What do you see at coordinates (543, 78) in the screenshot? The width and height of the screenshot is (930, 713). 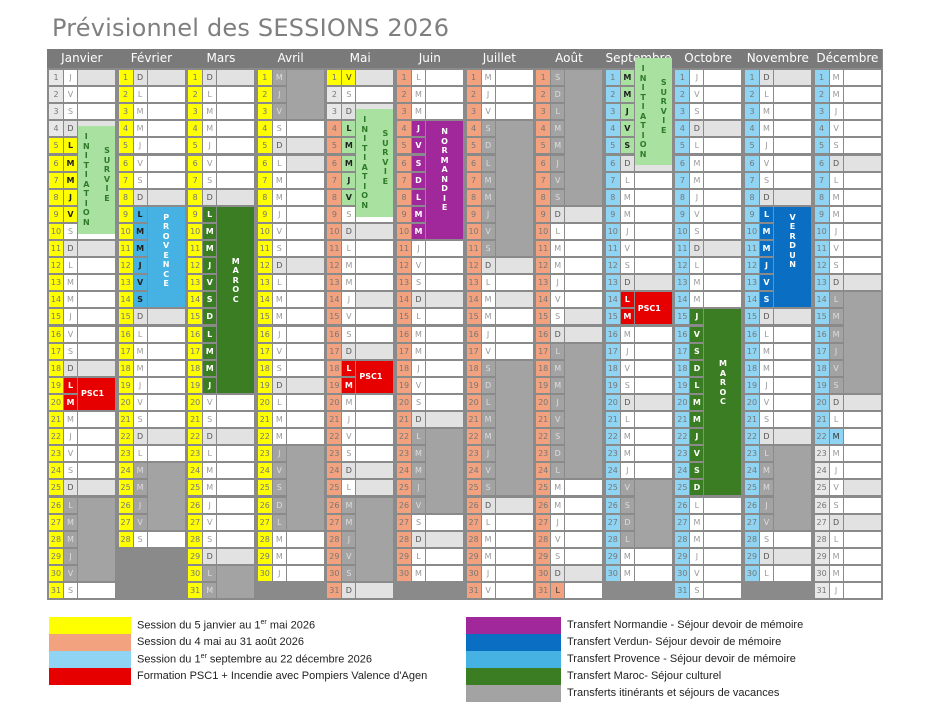 I see `day-number: 1` at bounding box center [543, 78].